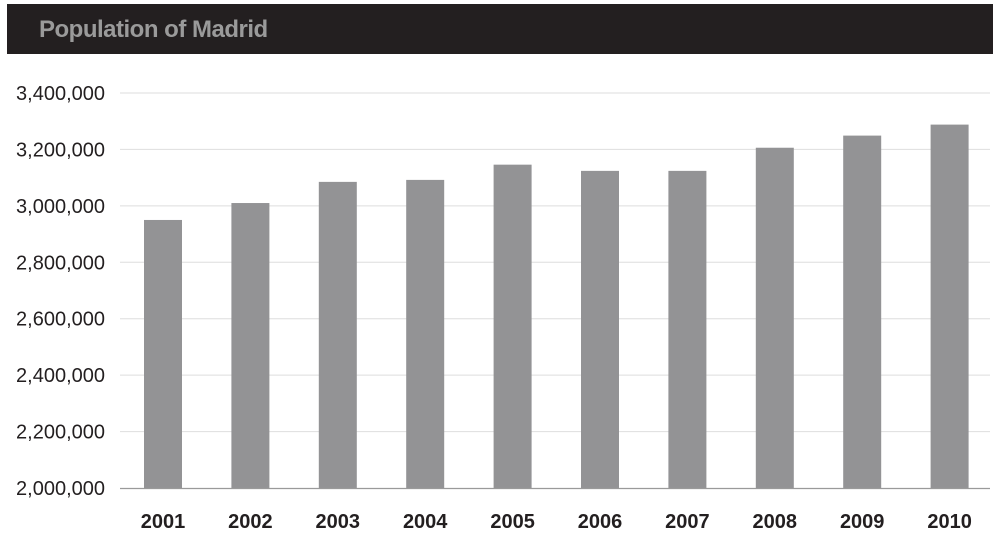  I want to click on y-tick-label: 3,200,000, so click(60, 150).